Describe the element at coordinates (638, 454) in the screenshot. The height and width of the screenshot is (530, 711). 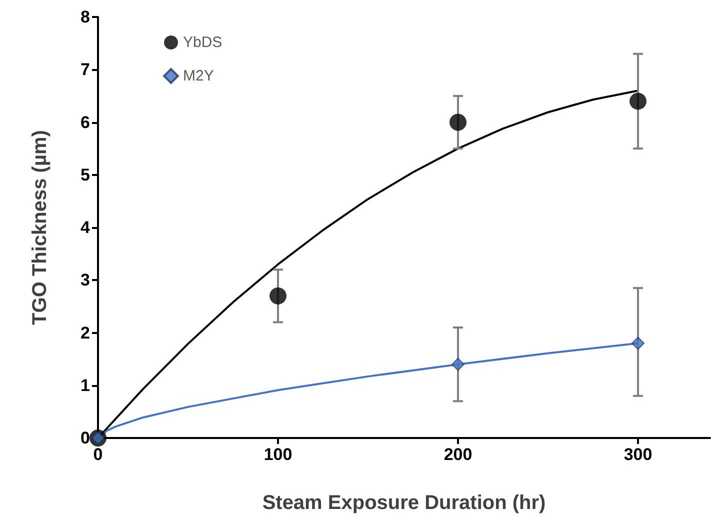
I see `x-tick-label: 300` at that location.